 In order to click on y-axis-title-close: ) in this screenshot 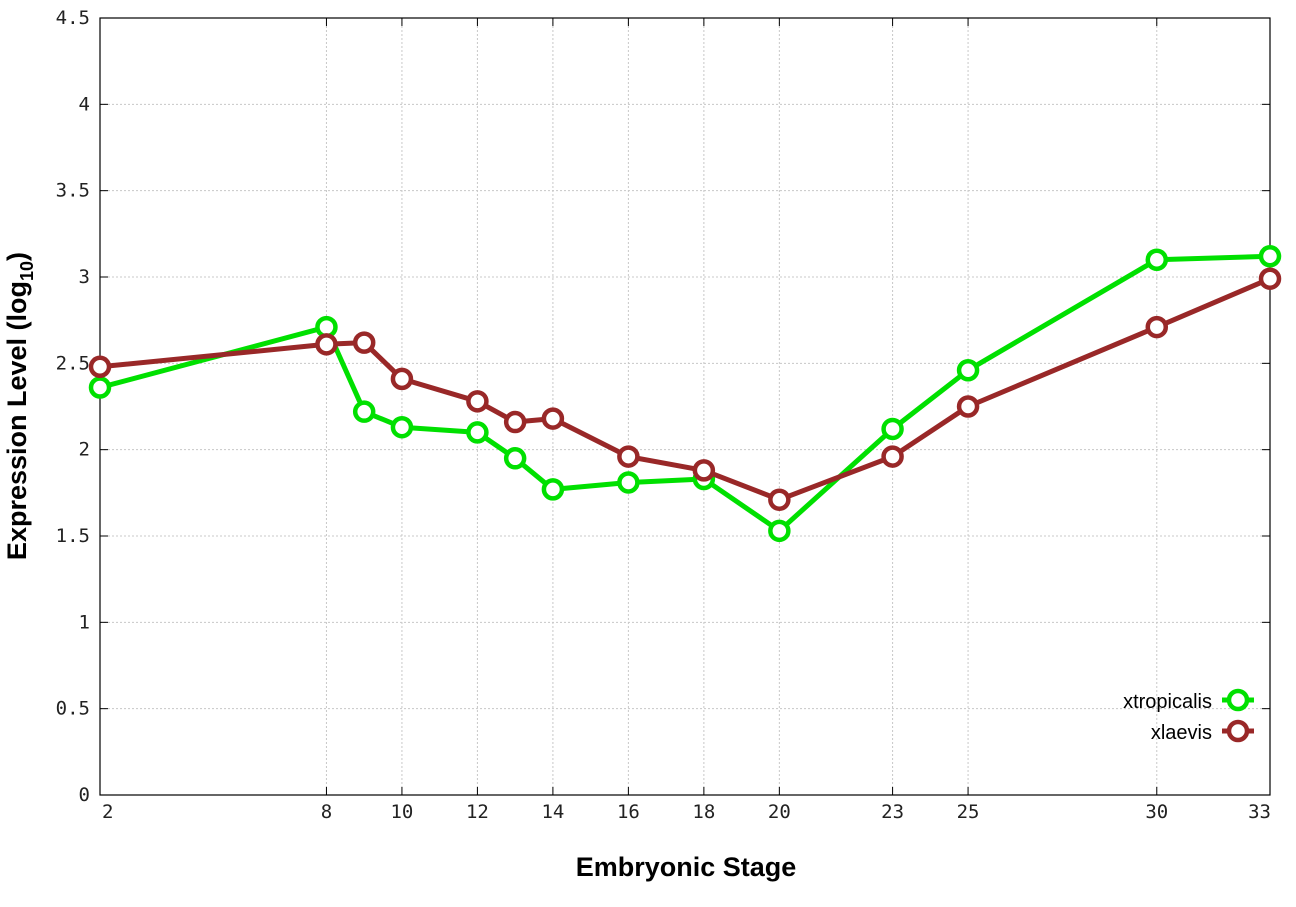, I will do `click(17, 256)`.